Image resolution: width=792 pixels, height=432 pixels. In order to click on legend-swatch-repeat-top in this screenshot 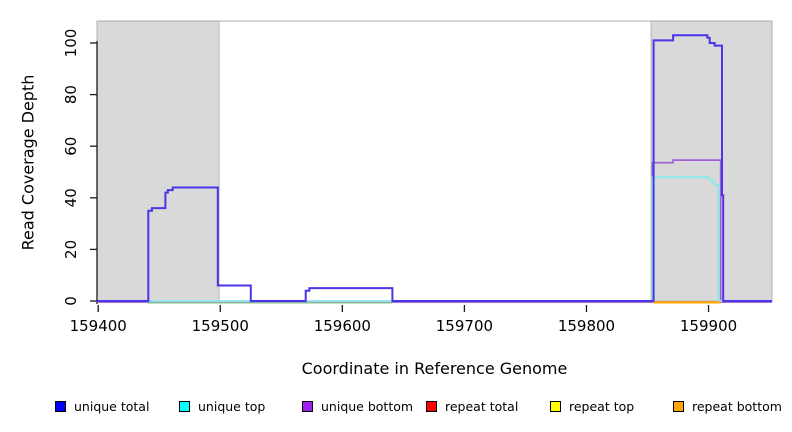, I will do `click(555, 406)`.